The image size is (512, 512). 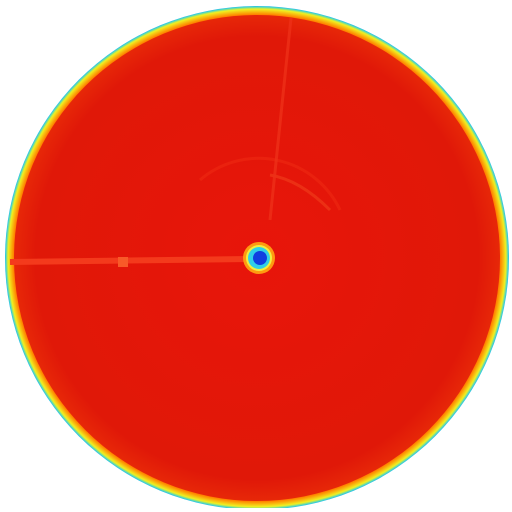 I want to click on horizontal-streak, so click(x=130, y=260).